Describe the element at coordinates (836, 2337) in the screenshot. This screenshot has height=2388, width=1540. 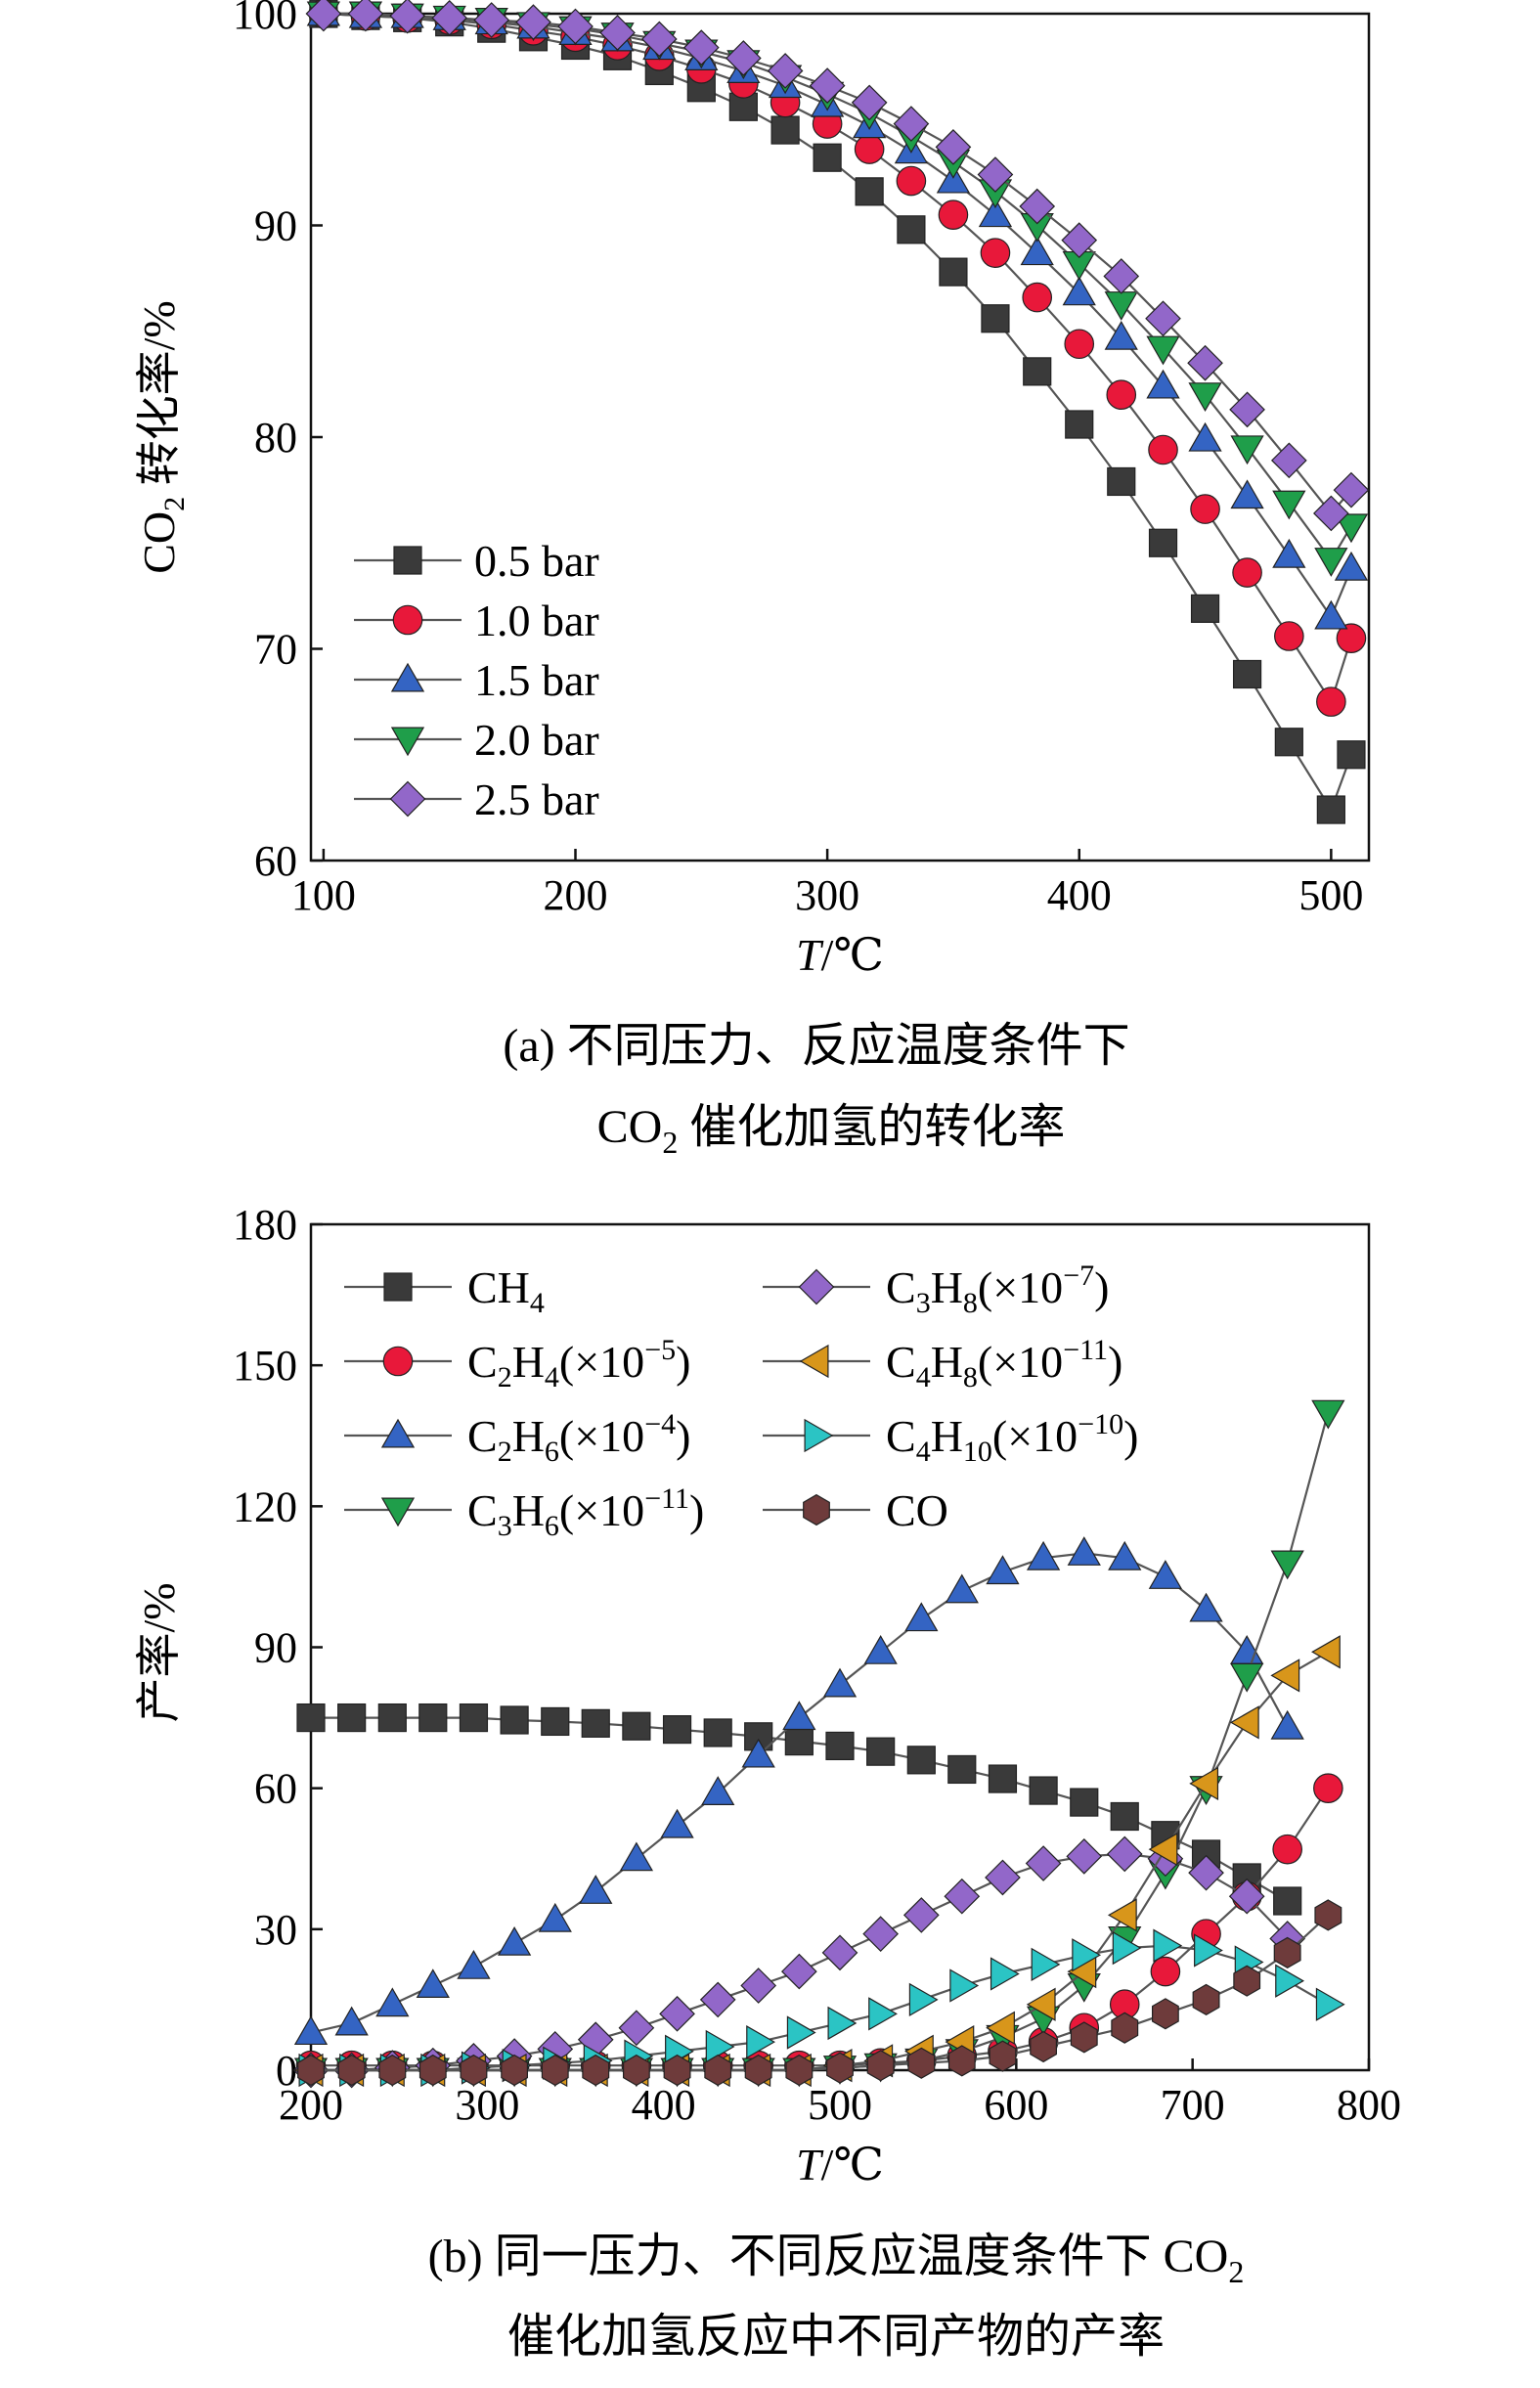
I see `caption-b-line2: 催化加氢反应中不同产物的产率` at that location.